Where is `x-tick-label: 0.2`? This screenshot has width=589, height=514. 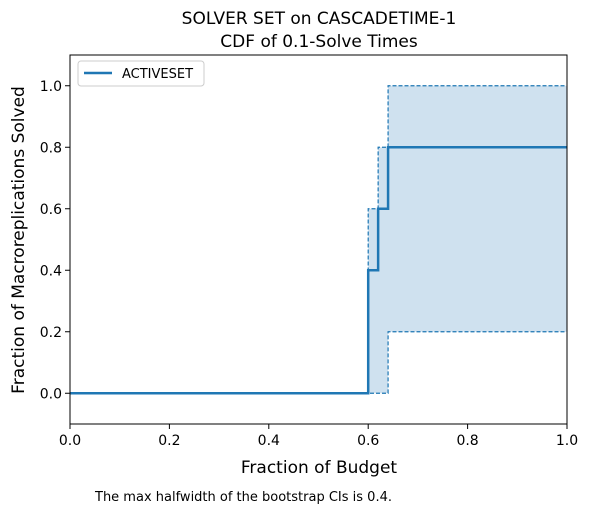 x-tick-label: 0.2 is located at coordinates (169, 441).